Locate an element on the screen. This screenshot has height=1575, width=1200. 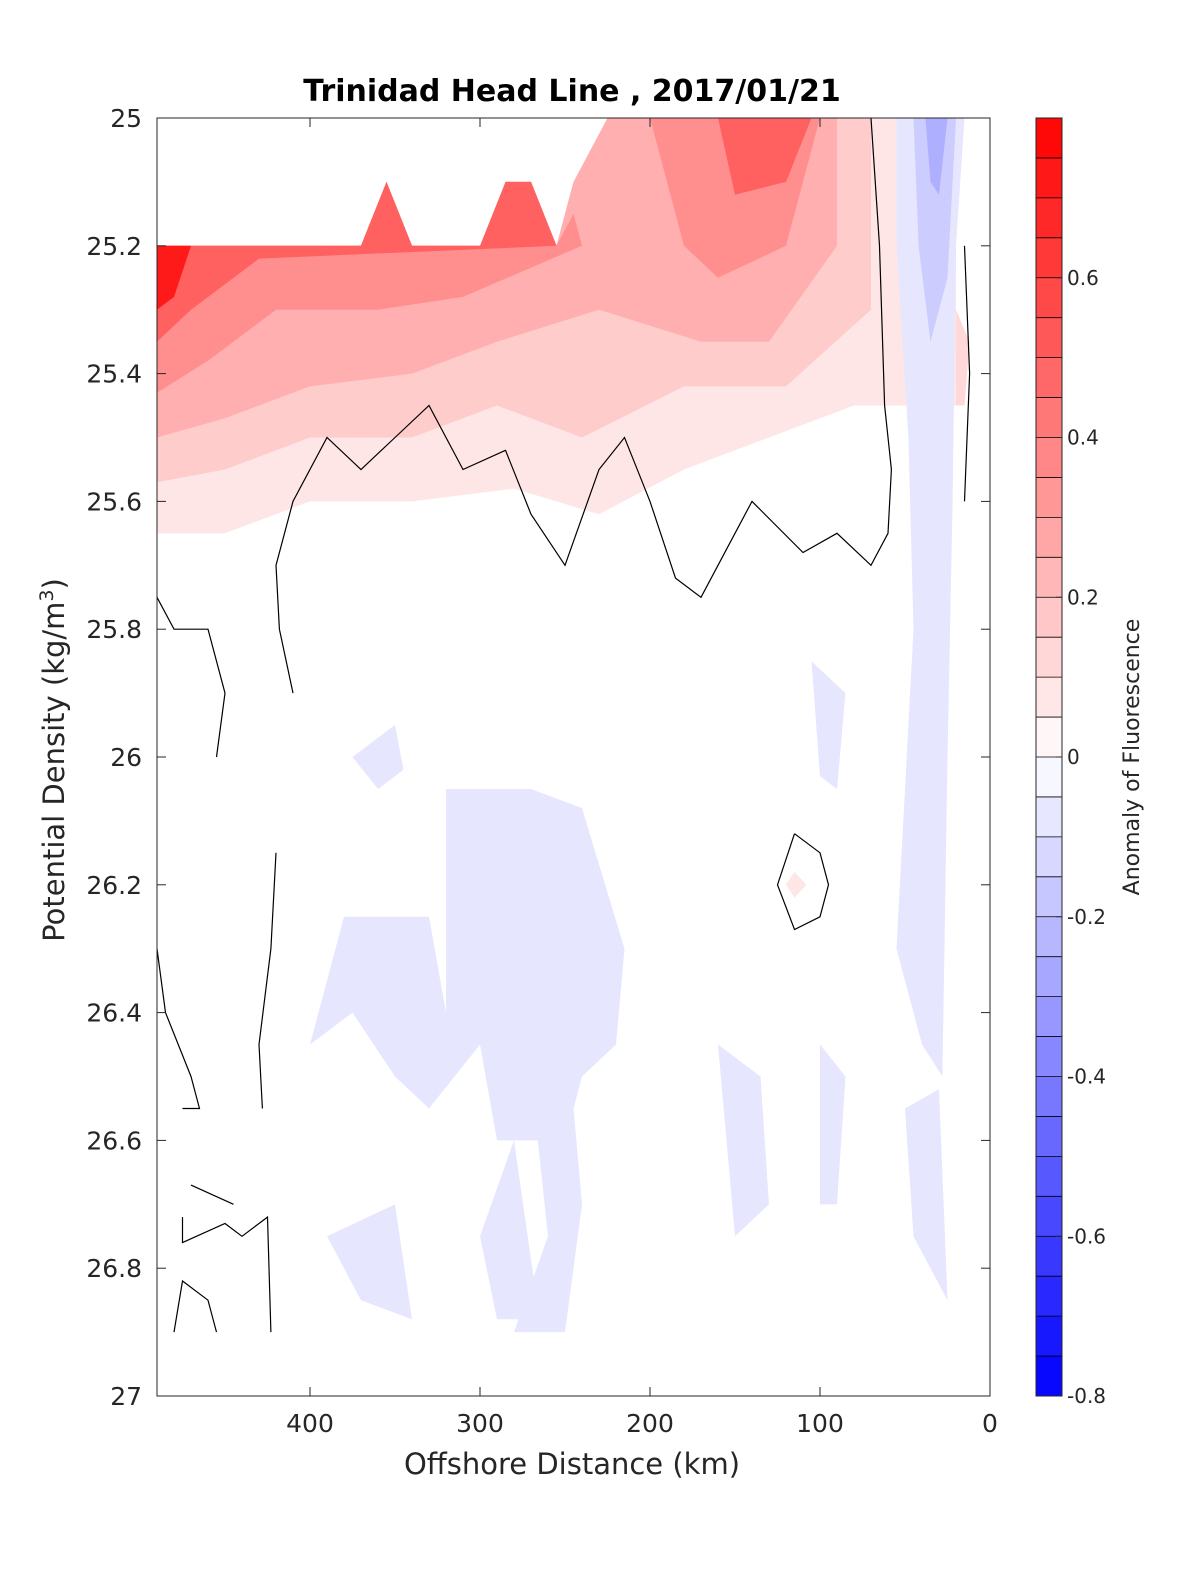
x-tick-label: 300 is located at coordinates (480, 1423).